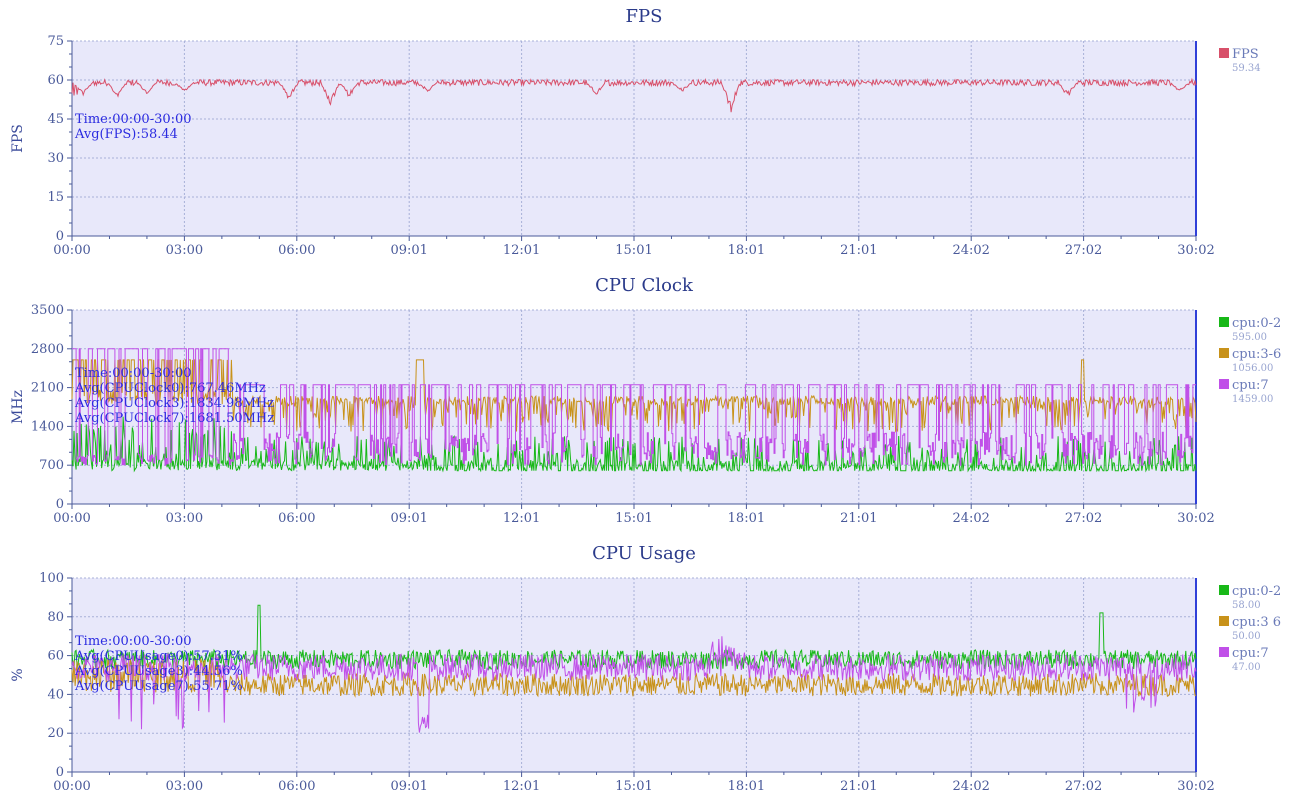 This screenshot has width=1302, height=807. What do you see at coordinates (1256, 354) in the screenshot?
I see `legend-label: cpu:3-6` at bounding box center [1256, 354].